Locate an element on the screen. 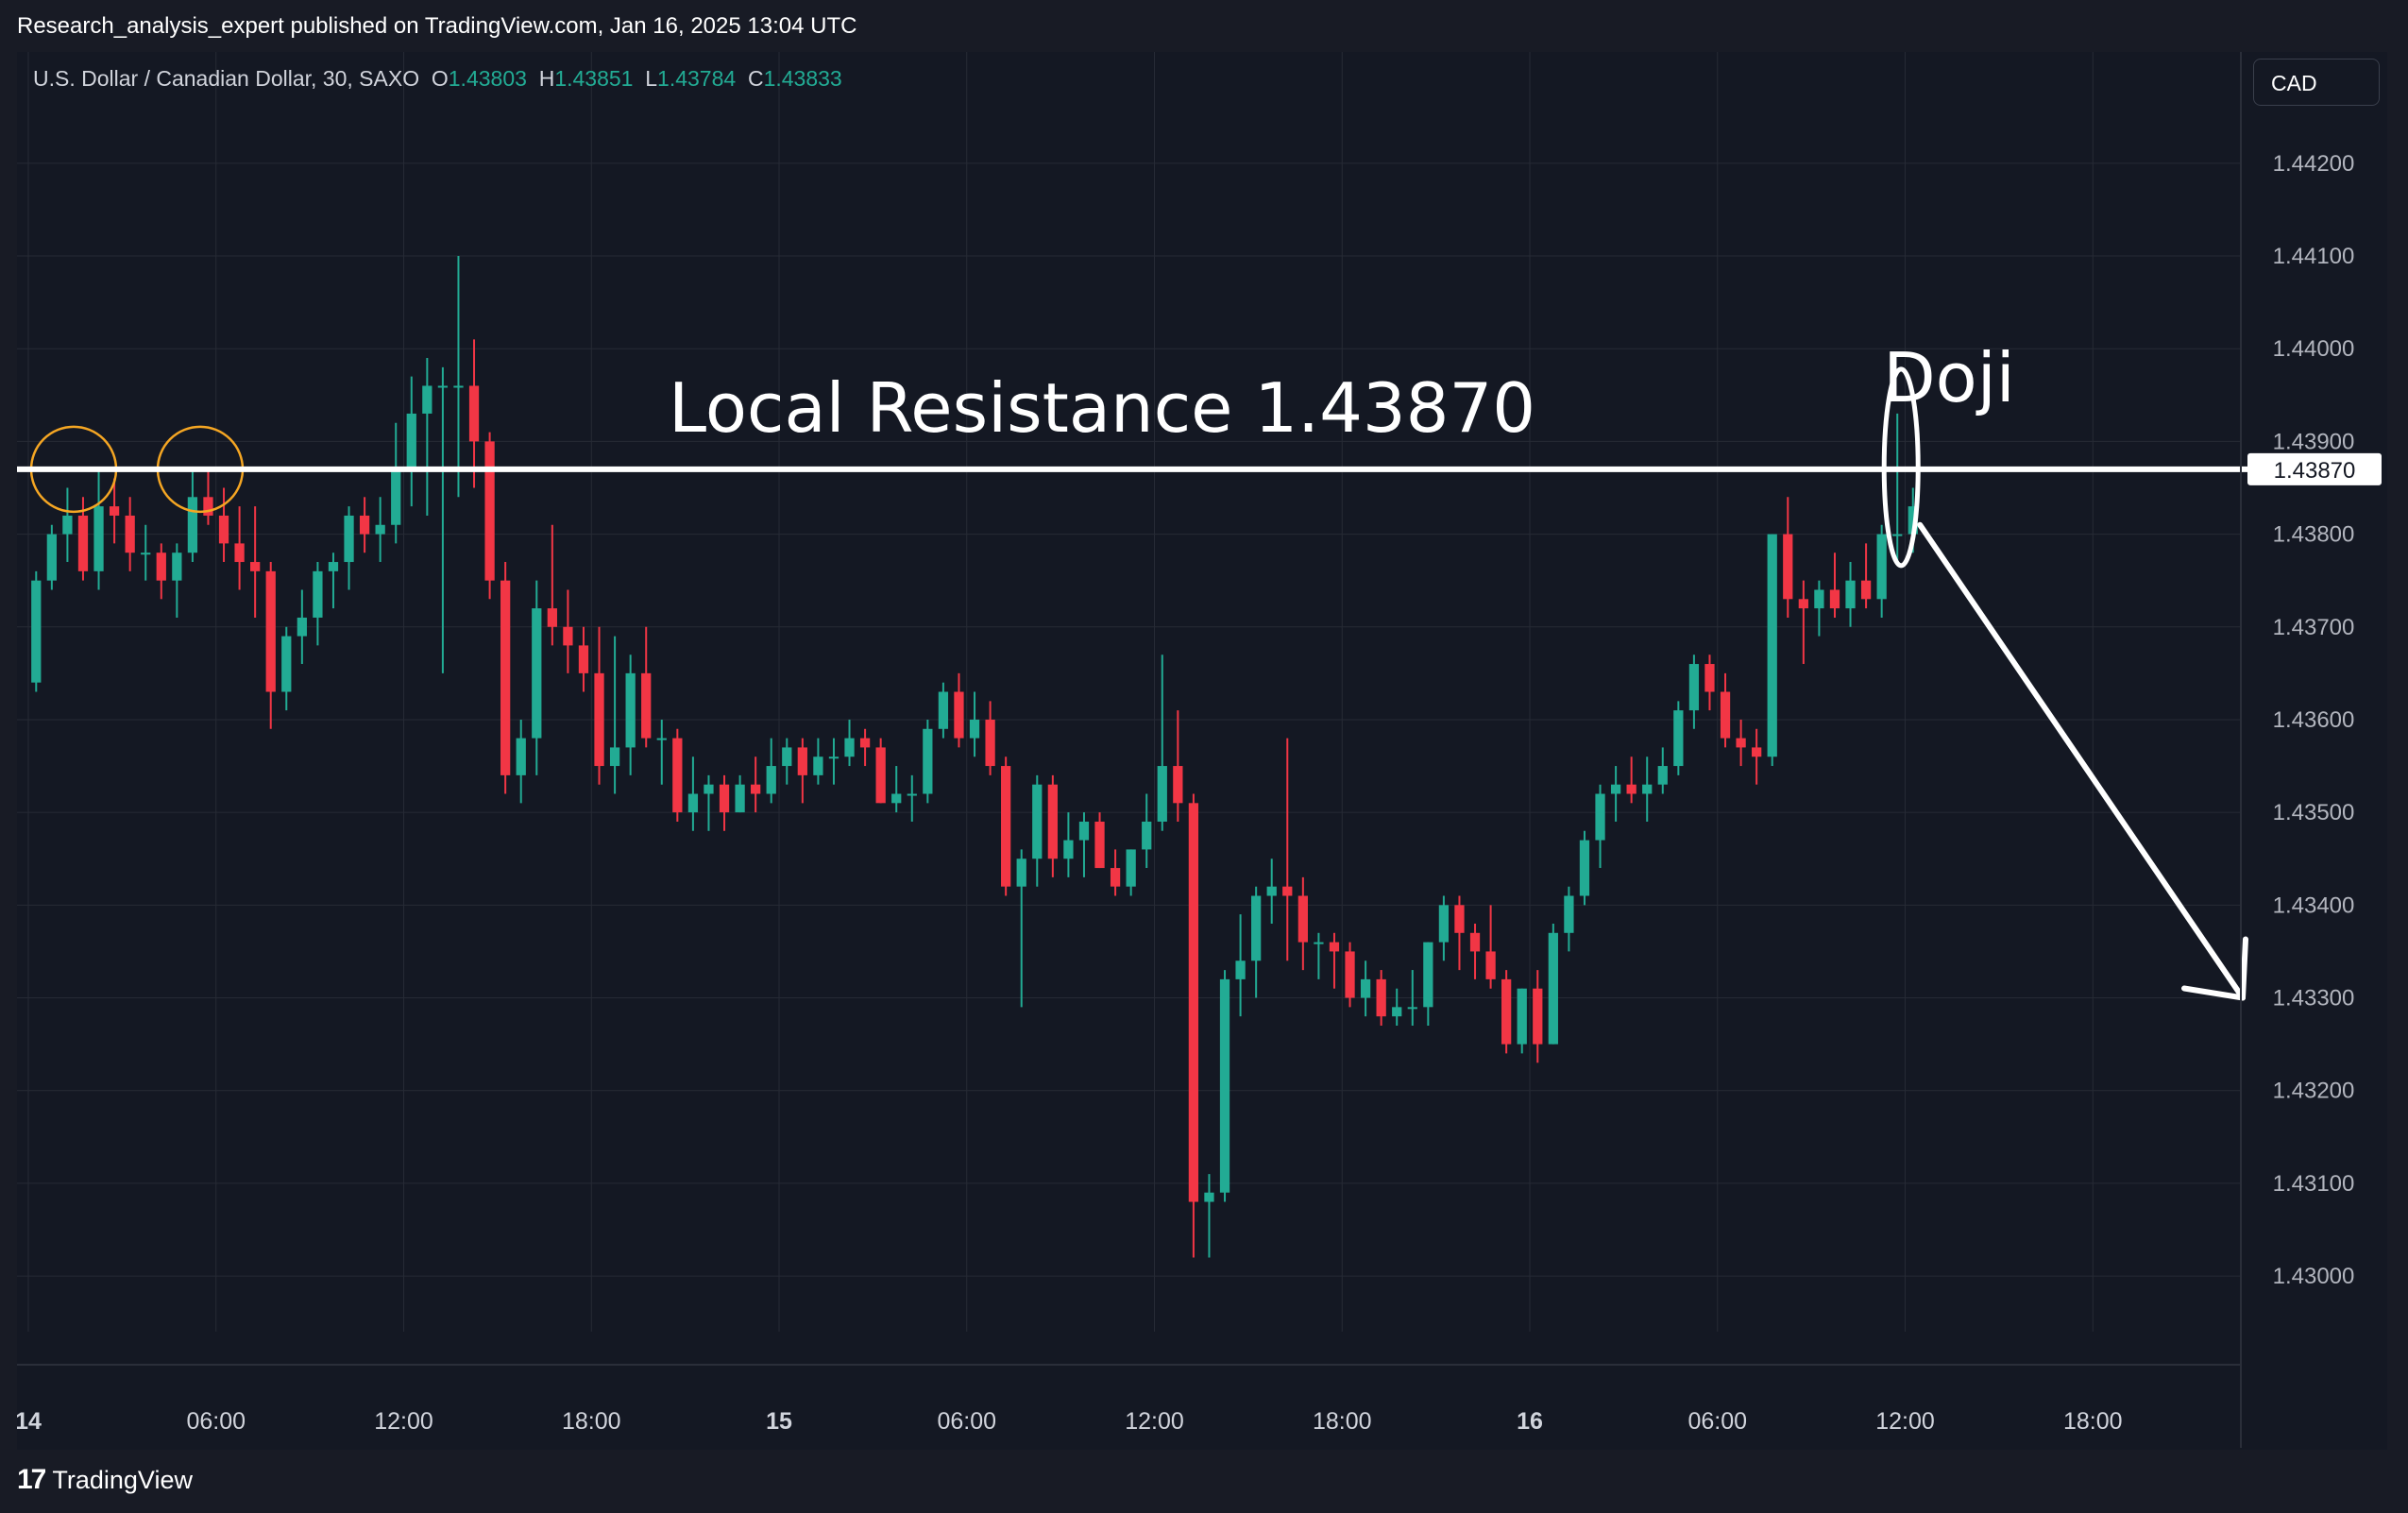 The width and height of the screenshot is (2408, 1513). resistance-label: Local Resistance 1.43870 is located at coordinates (1102, 408).